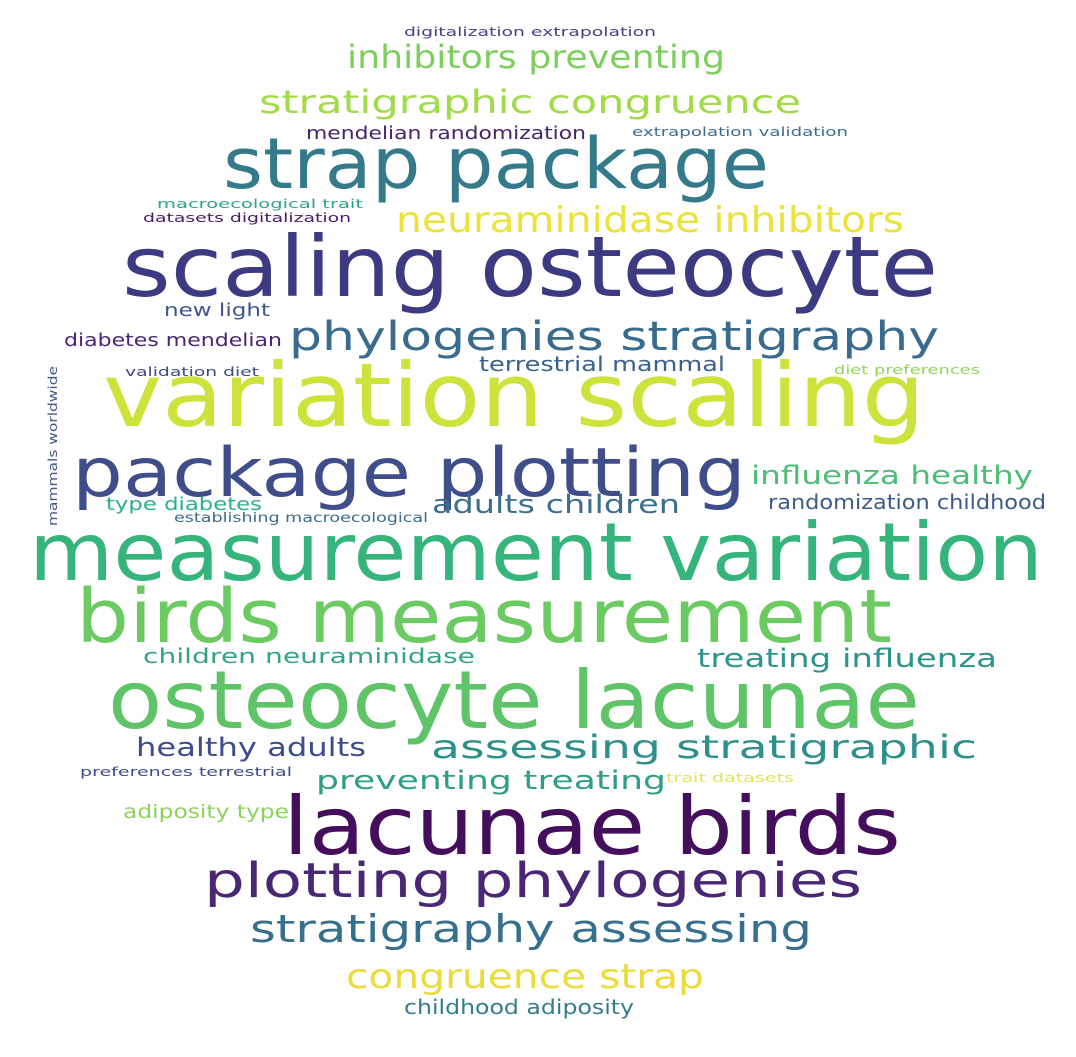  What do you see at coordinates (650, 220) in the screenshot?
I see `word-cloud-phrase: neuraminidase inhibitors` at bounding box center [650, 220].